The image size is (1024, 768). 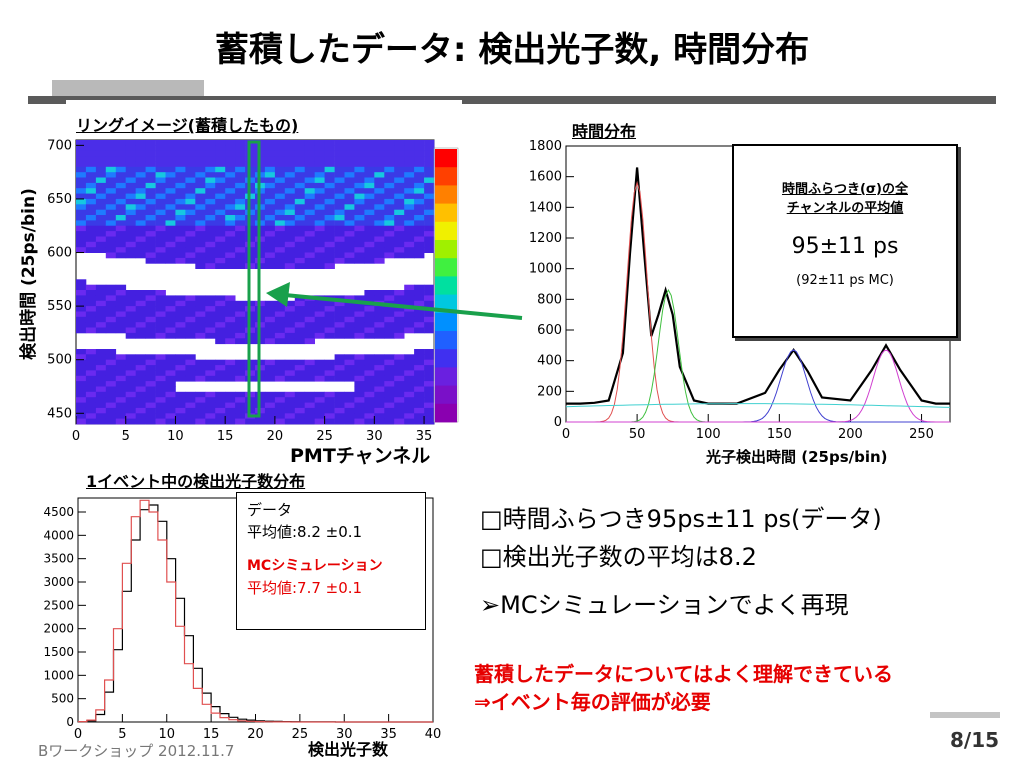 I want to click on time-ytick-label: 1200, so click(x=545, y=238).